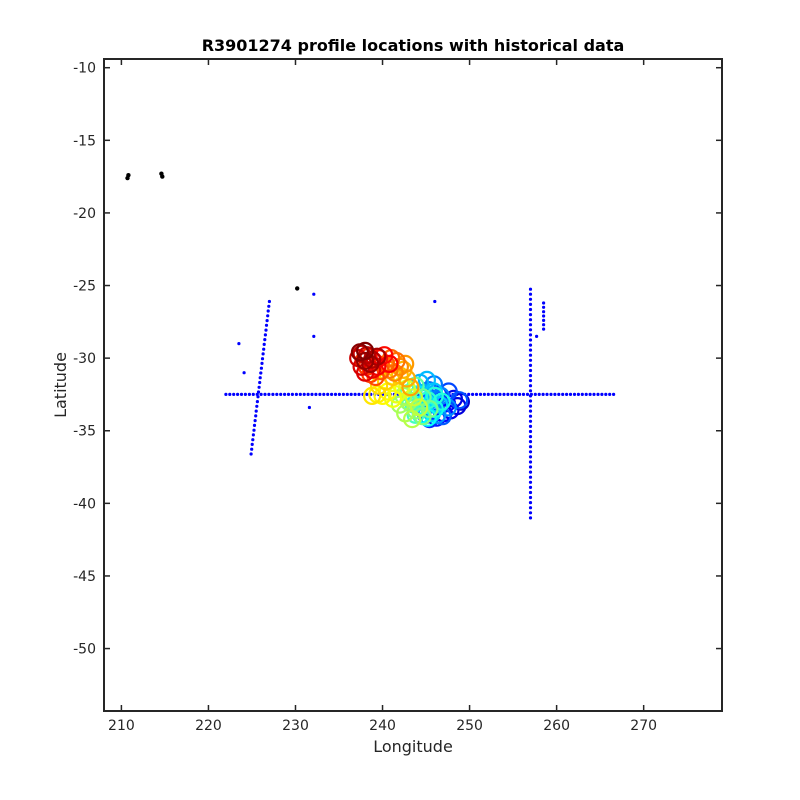 This screenshot has height=800, width=800. What do you see at coordinates (556, 726) in the screenshot?
I see `x-tick-label: 260` at bounding box center [556, 726].